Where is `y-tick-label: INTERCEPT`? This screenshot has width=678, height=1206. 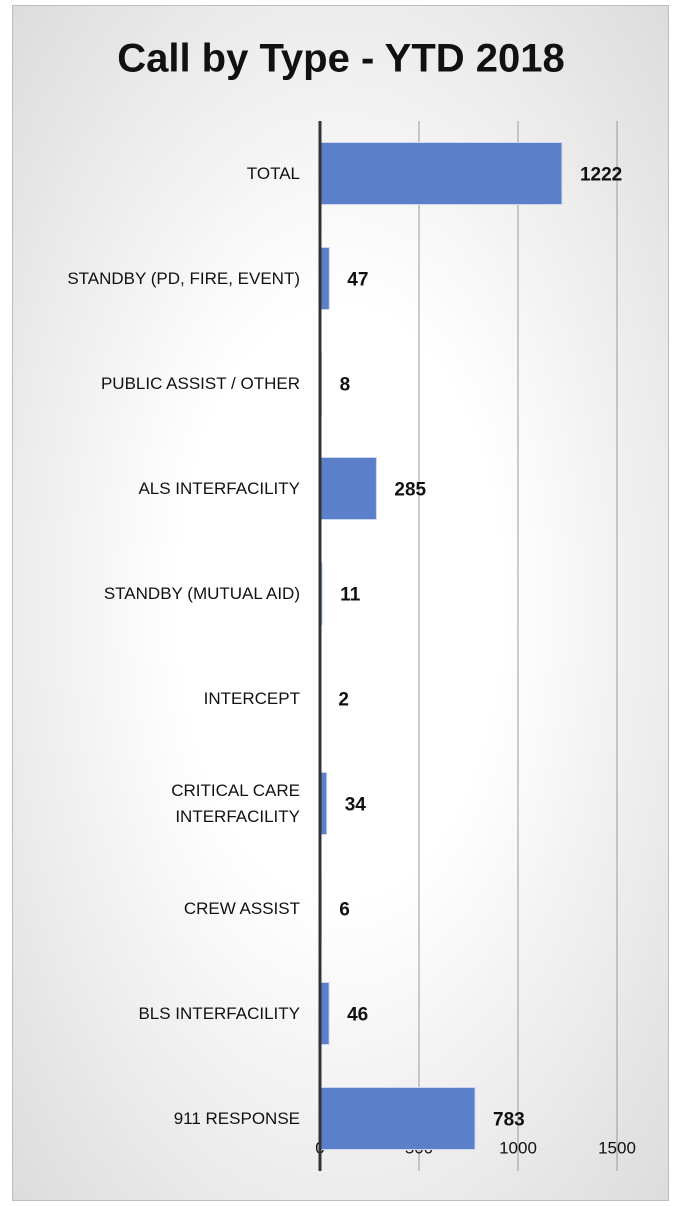
y-tick-label: INTERCEPT is located at coordinates (251, 698).